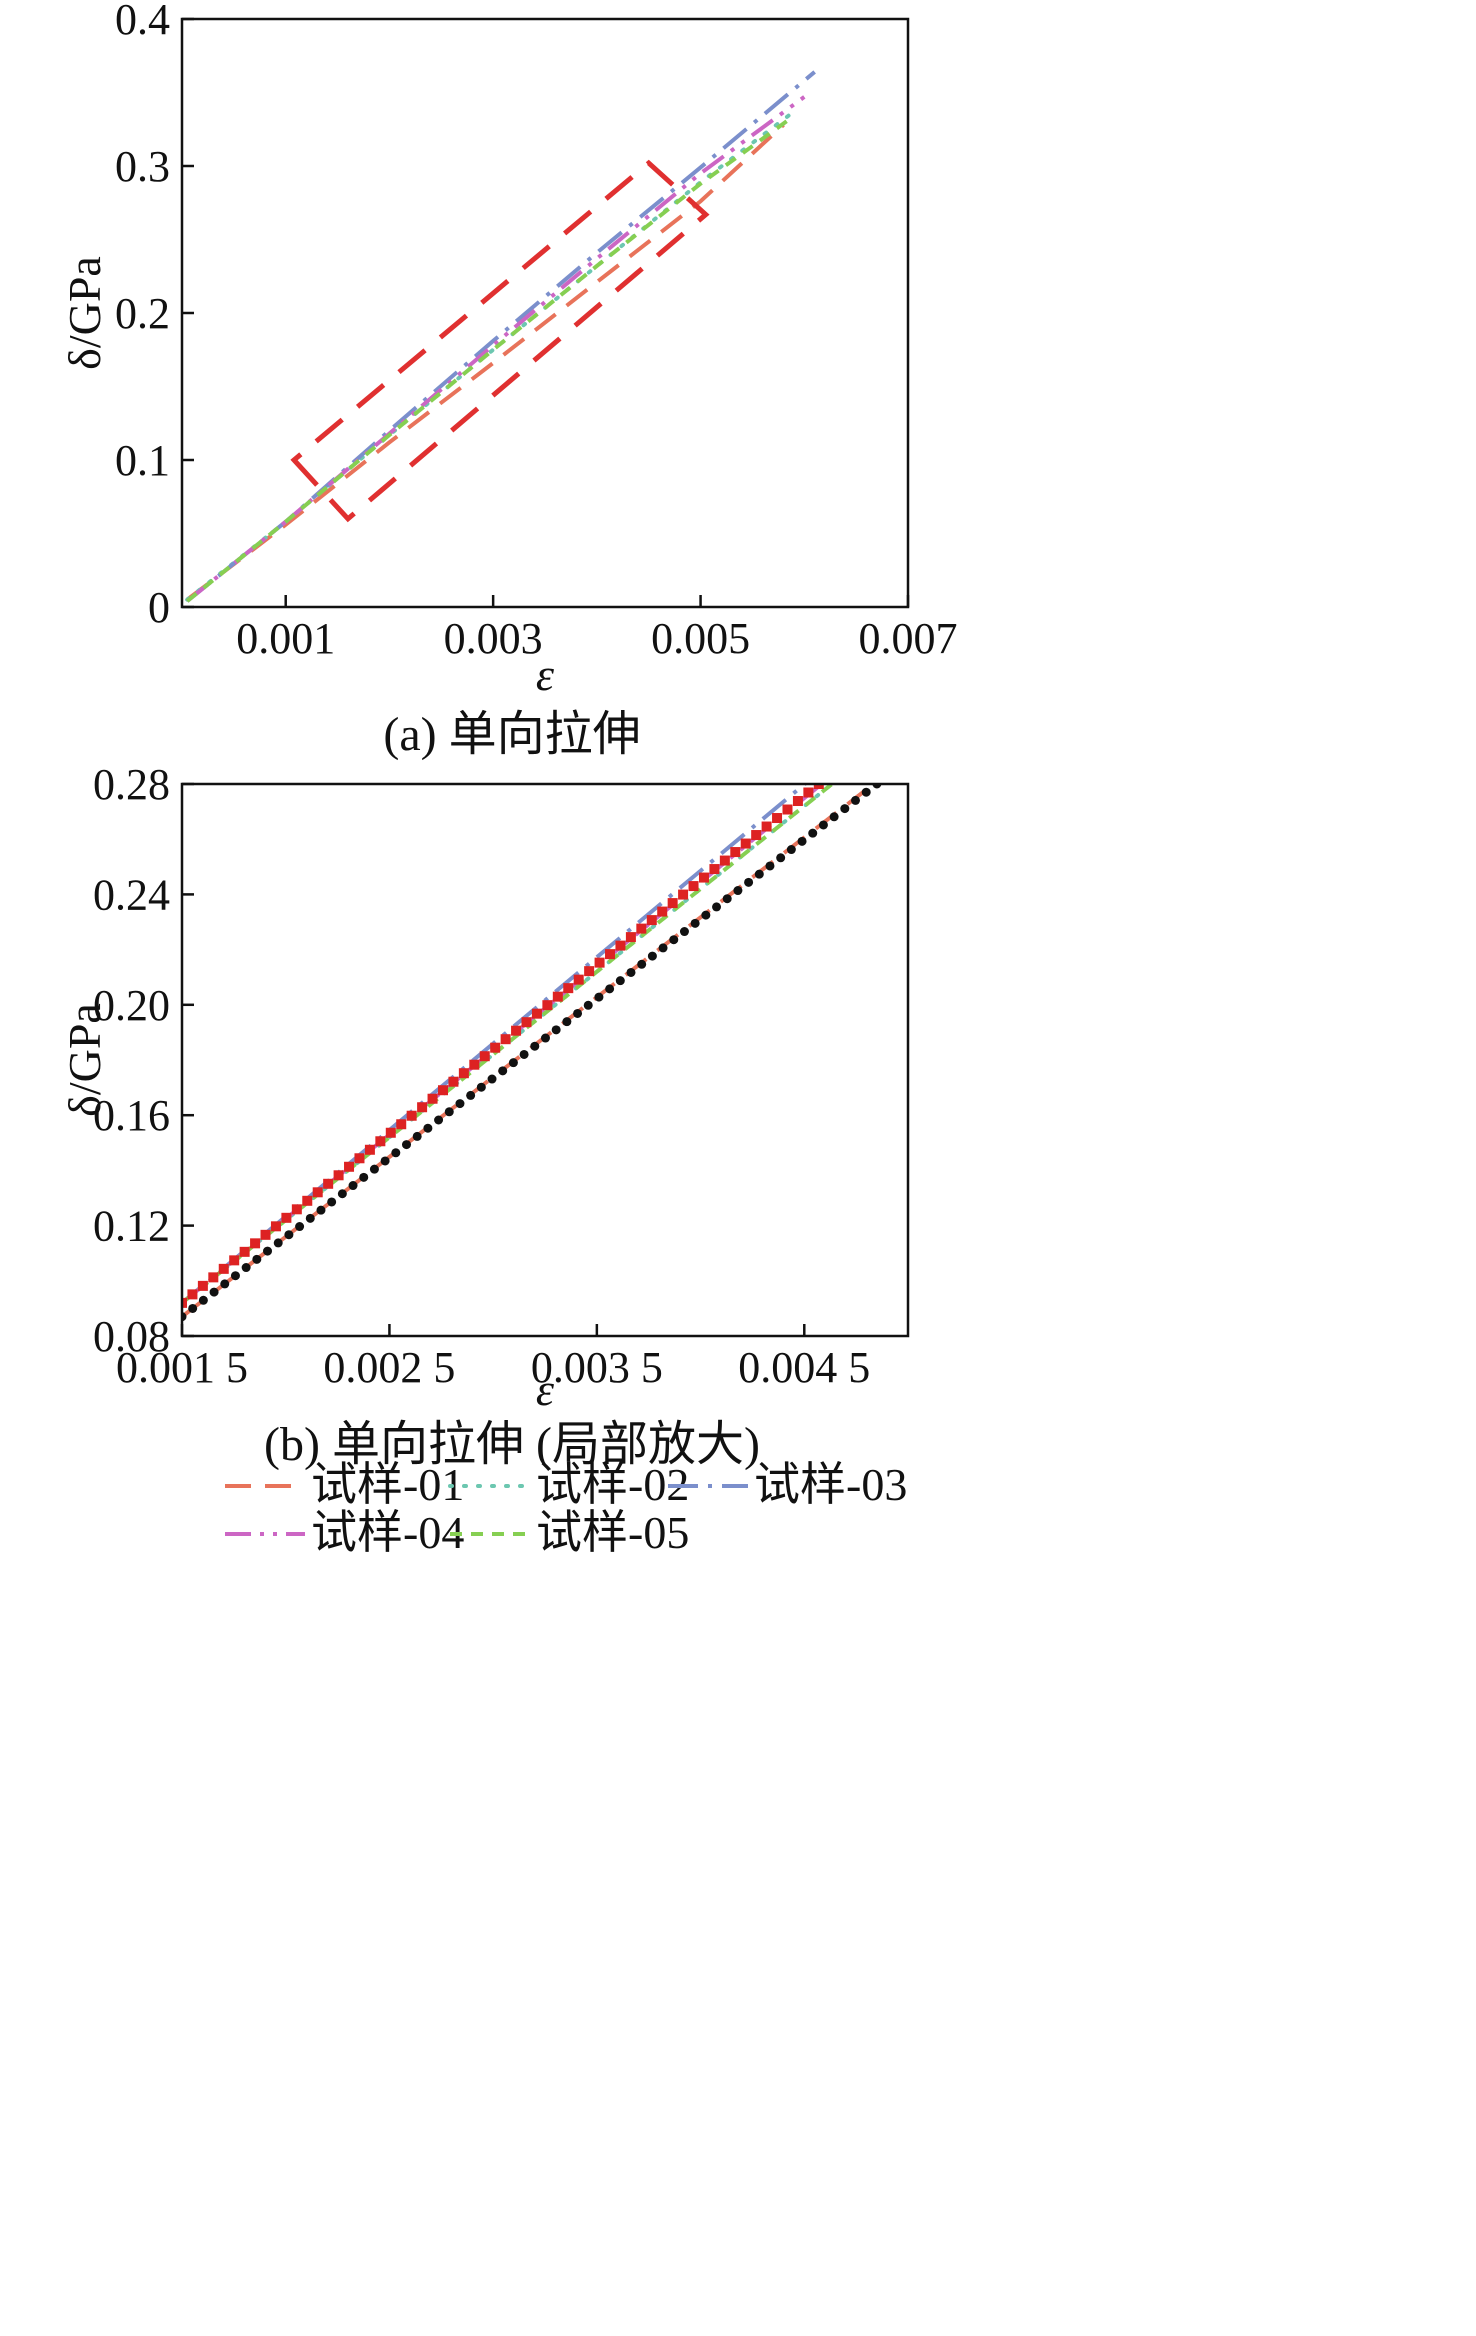 The image size is (1476, 2336). I want to click on marker-series-square, so click(503, 1046).